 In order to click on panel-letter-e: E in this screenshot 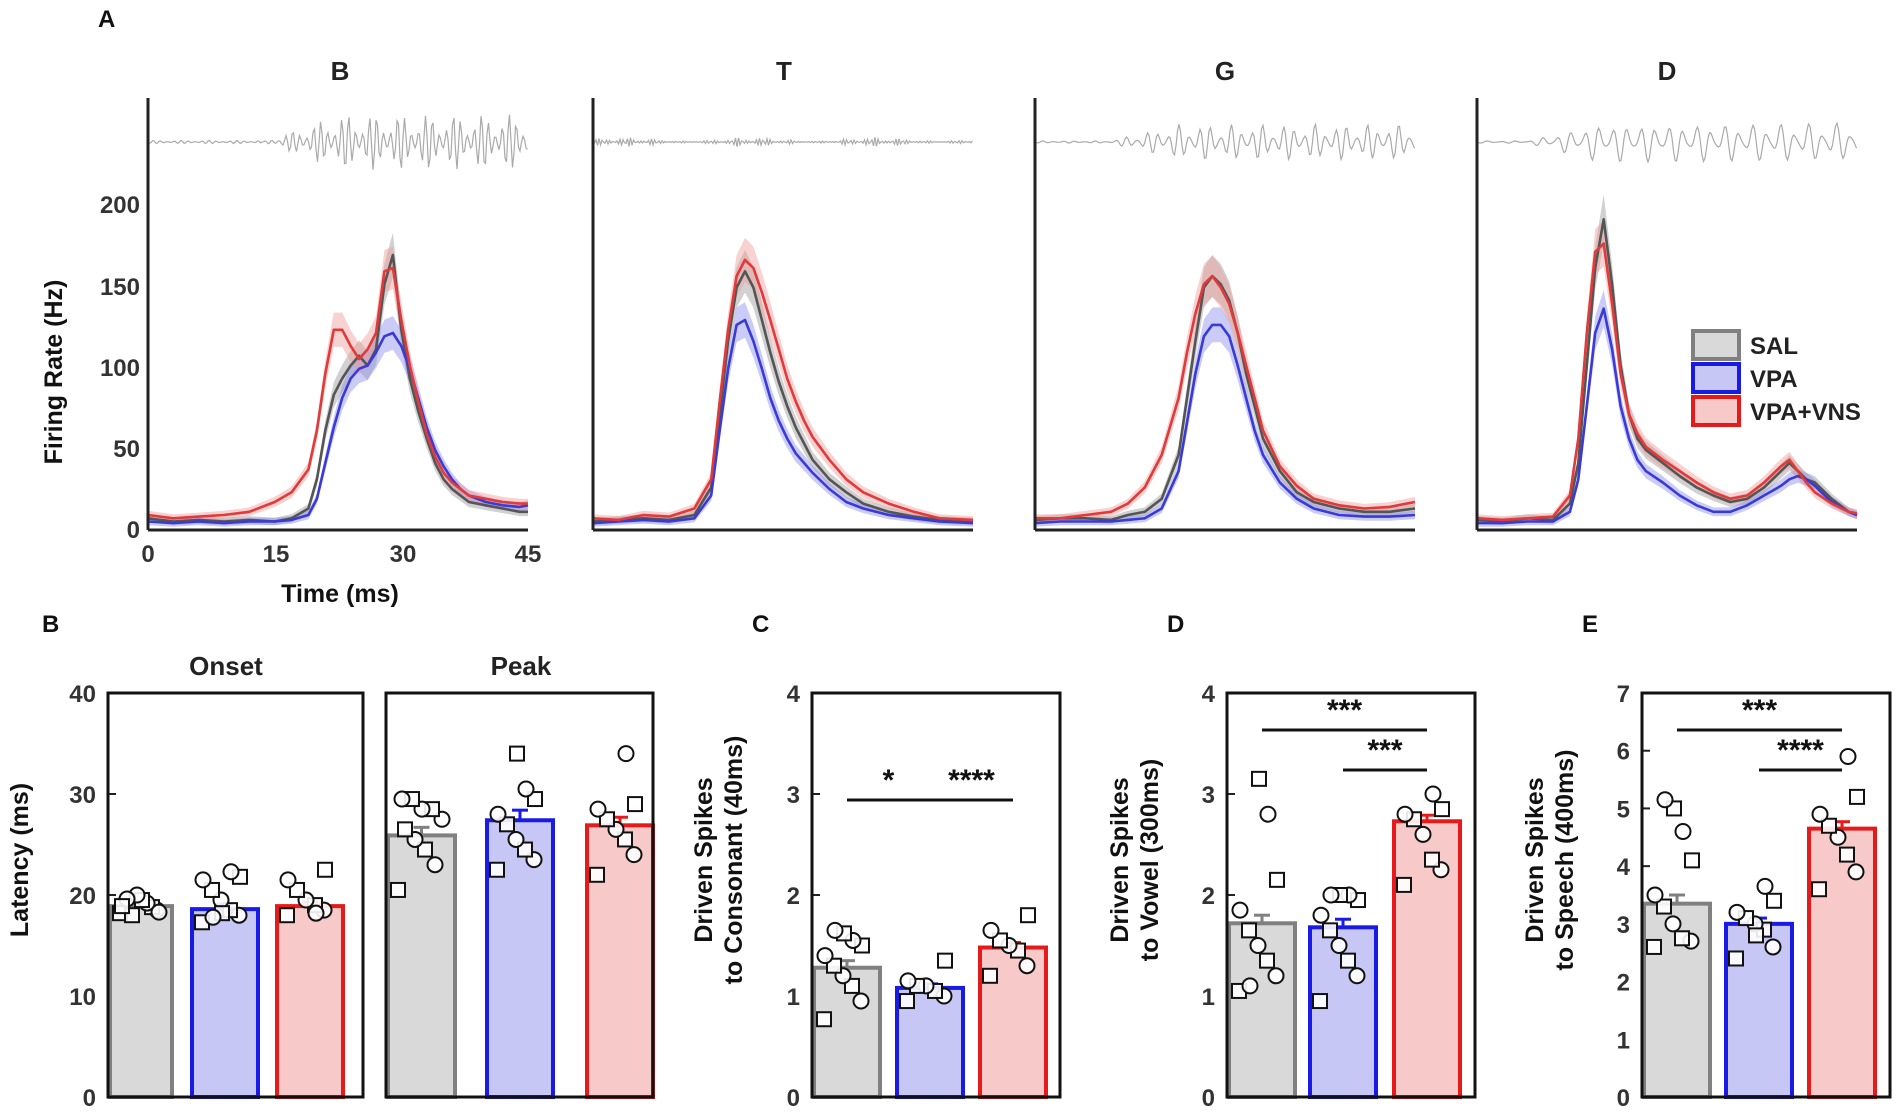, I will do `click(1590, 624)`.